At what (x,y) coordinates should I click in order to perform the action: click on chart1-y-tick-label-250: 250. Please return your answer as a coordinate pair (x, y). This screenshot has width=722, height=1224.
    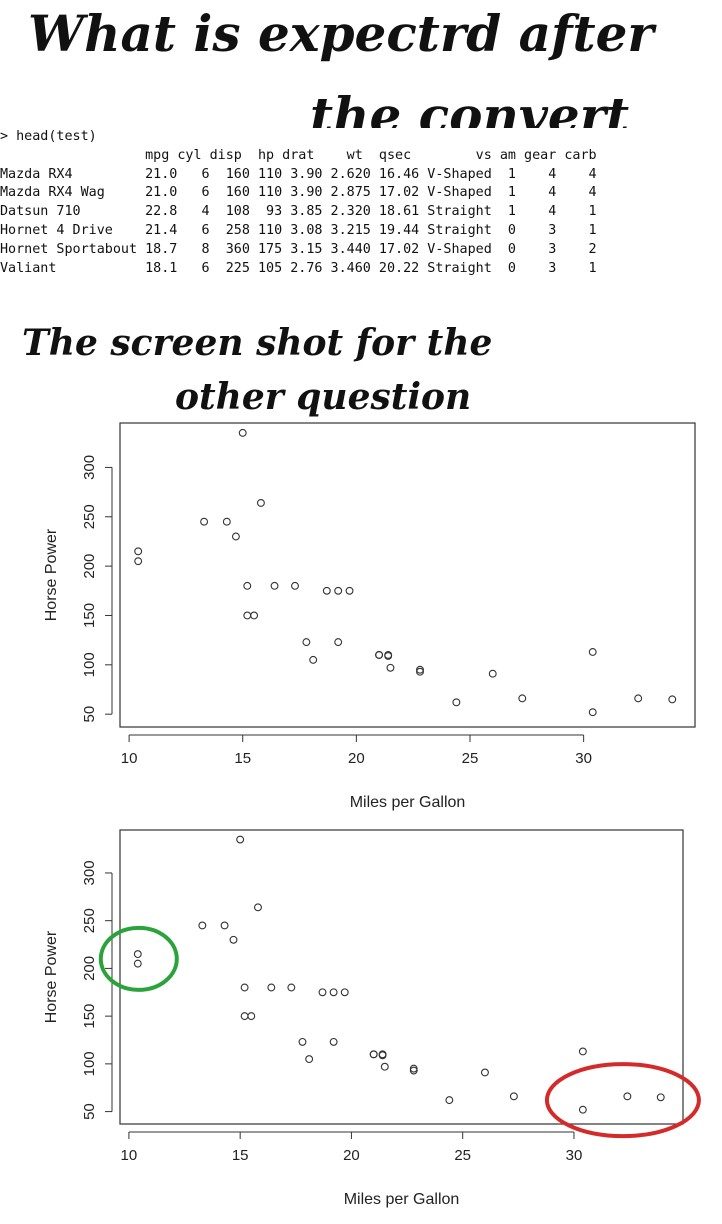
    Looking at the image, I should click on (89, 516).